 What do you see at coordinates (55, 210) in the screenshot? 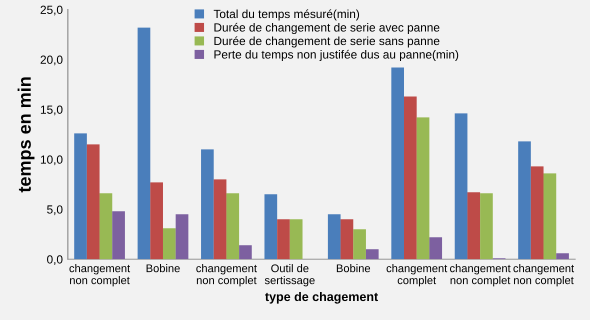
I see `y-tick-label: 5,0` at bounding box center [55, 210].